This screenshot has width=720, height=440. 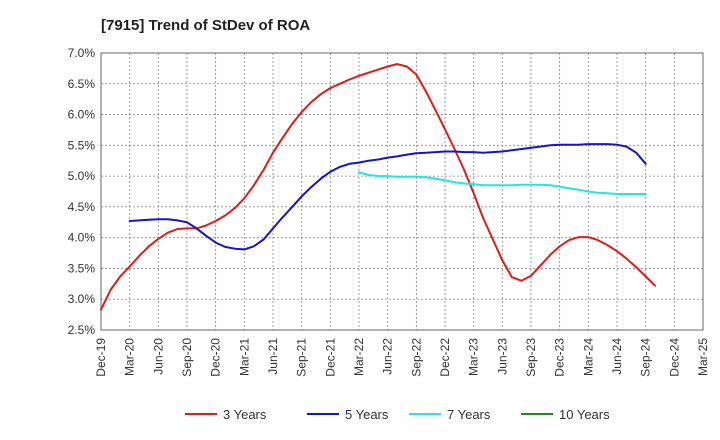 What do you see at coordinates (82, 299) in the screenshot?
I see `y-tick-label: 3.0%` at bounding box center [82, 299].